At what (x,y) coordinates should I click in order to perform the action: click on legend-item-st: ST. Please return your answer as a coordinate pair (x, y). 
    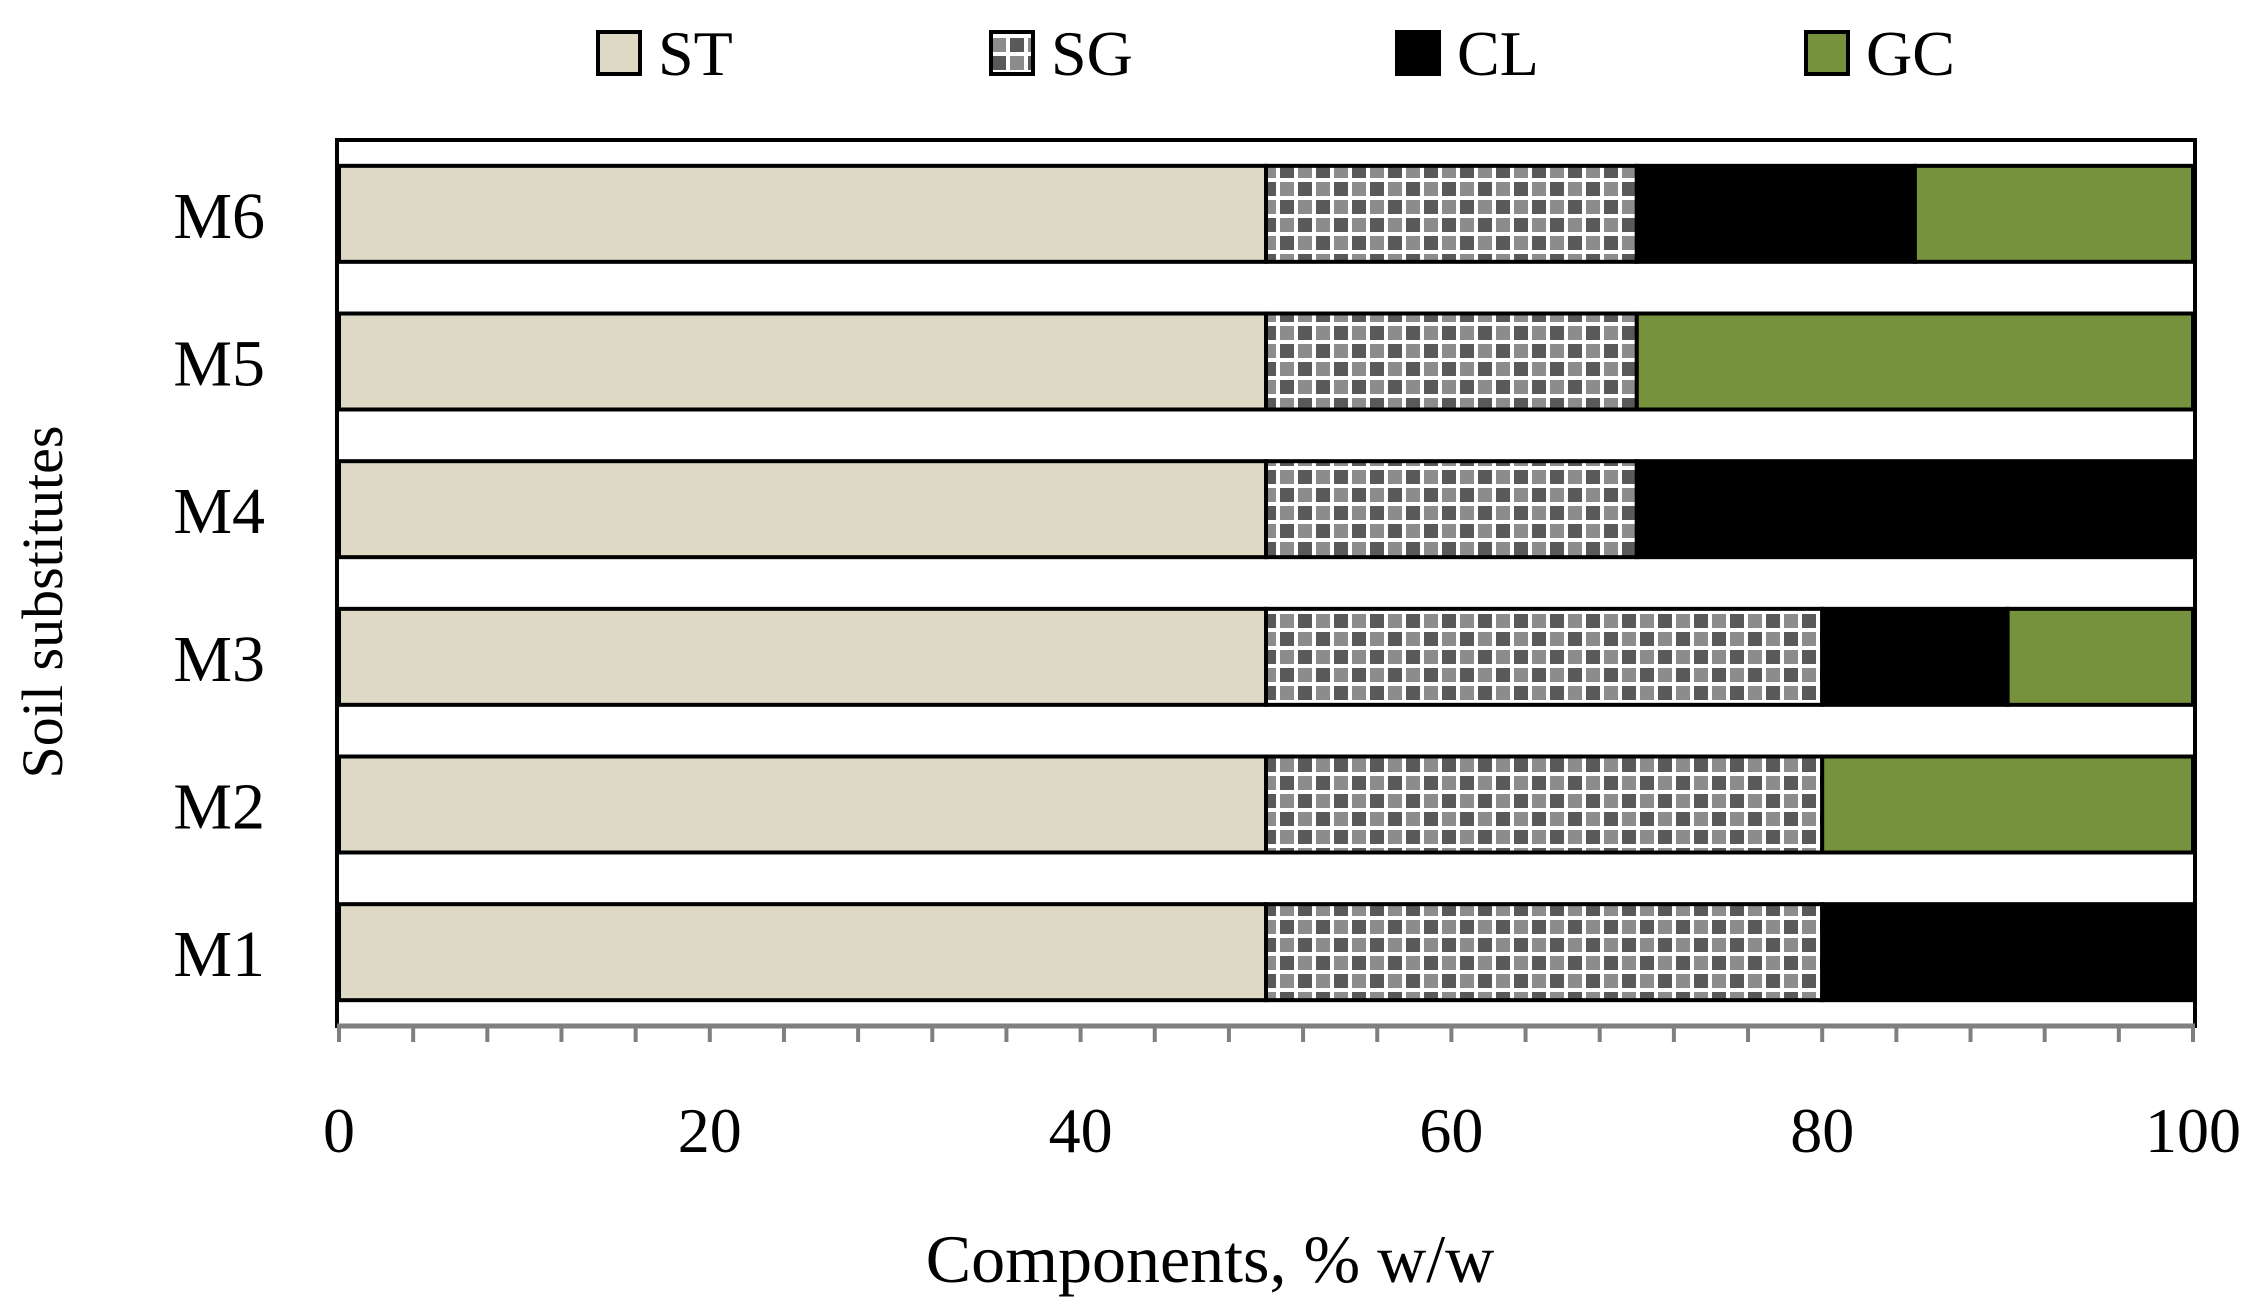
    Looking at the image, I should click on (664, 53).